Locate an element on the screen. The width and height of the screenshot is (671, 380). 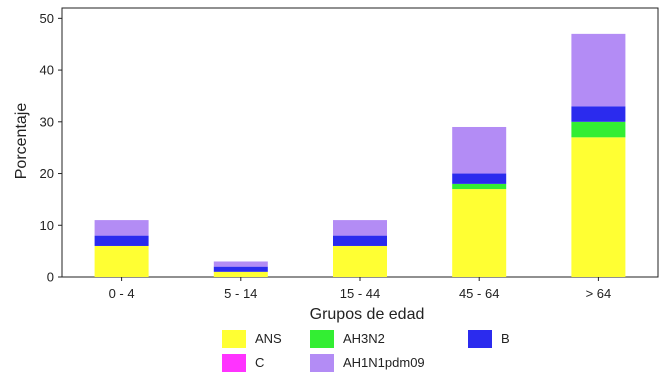
legend-swatch-ah1n1pdm09 is located at coordinates (322, 363).